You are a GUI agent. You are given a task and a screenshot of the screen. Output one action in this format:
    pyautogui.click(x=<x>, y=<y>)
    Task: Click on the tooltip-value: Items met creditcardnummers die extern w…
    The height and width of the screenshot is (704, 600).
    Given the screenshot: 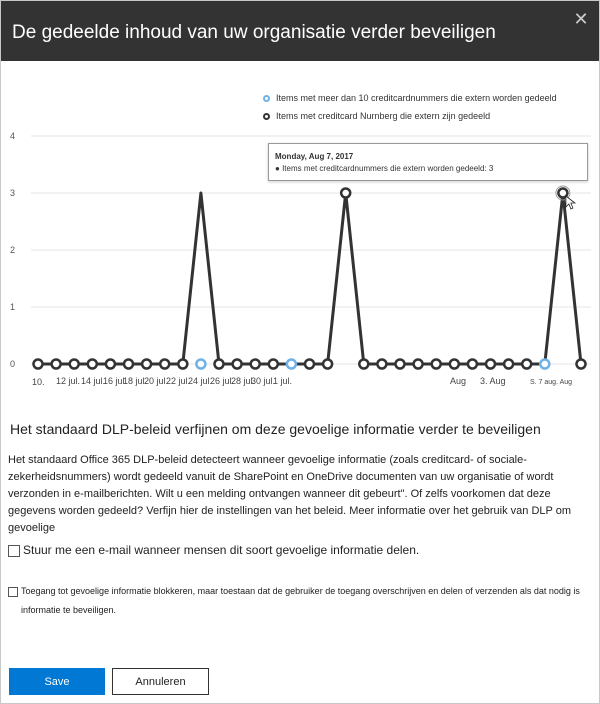 What is the action you would take?
    pyautogui.click(x=388, y=168)
    